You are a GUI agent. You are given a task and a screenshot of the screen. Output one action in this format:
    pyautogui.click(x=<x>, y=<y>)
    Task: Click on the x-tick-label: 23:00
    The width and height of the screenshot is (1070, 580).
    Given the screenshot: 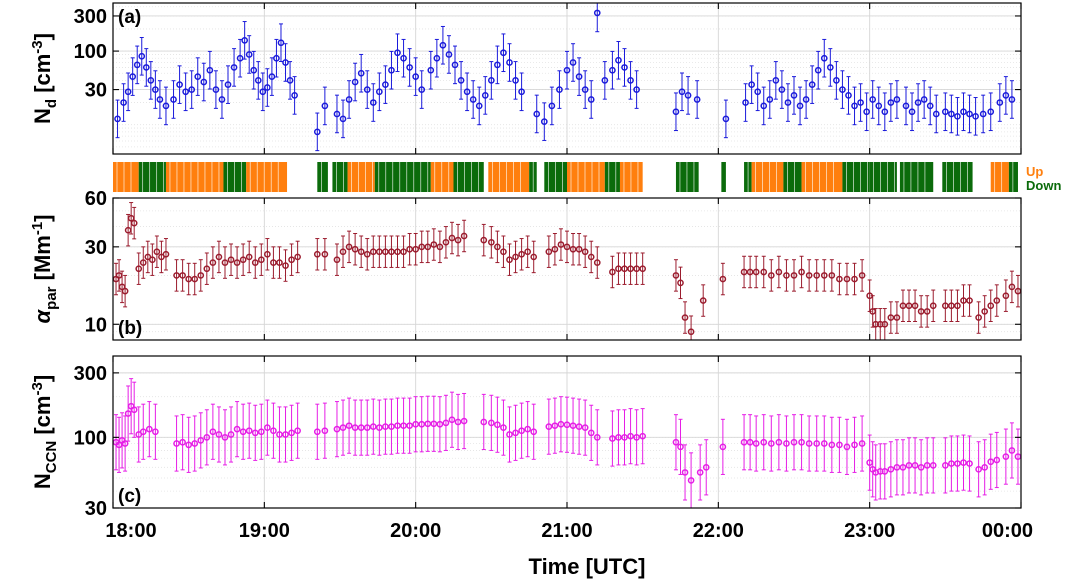 What is the action you would take?
    pyautogui.click(x=869, y=531)
    